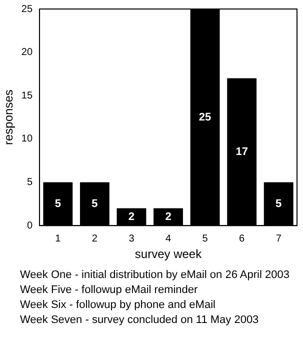 Image resolution: width=303 pixels, height=339 pixels. What do you see at coordinates (118, 305) in the screenshot?
I see `text: Week Six - followup by phone and eMail` at bounding box center [118, 305].